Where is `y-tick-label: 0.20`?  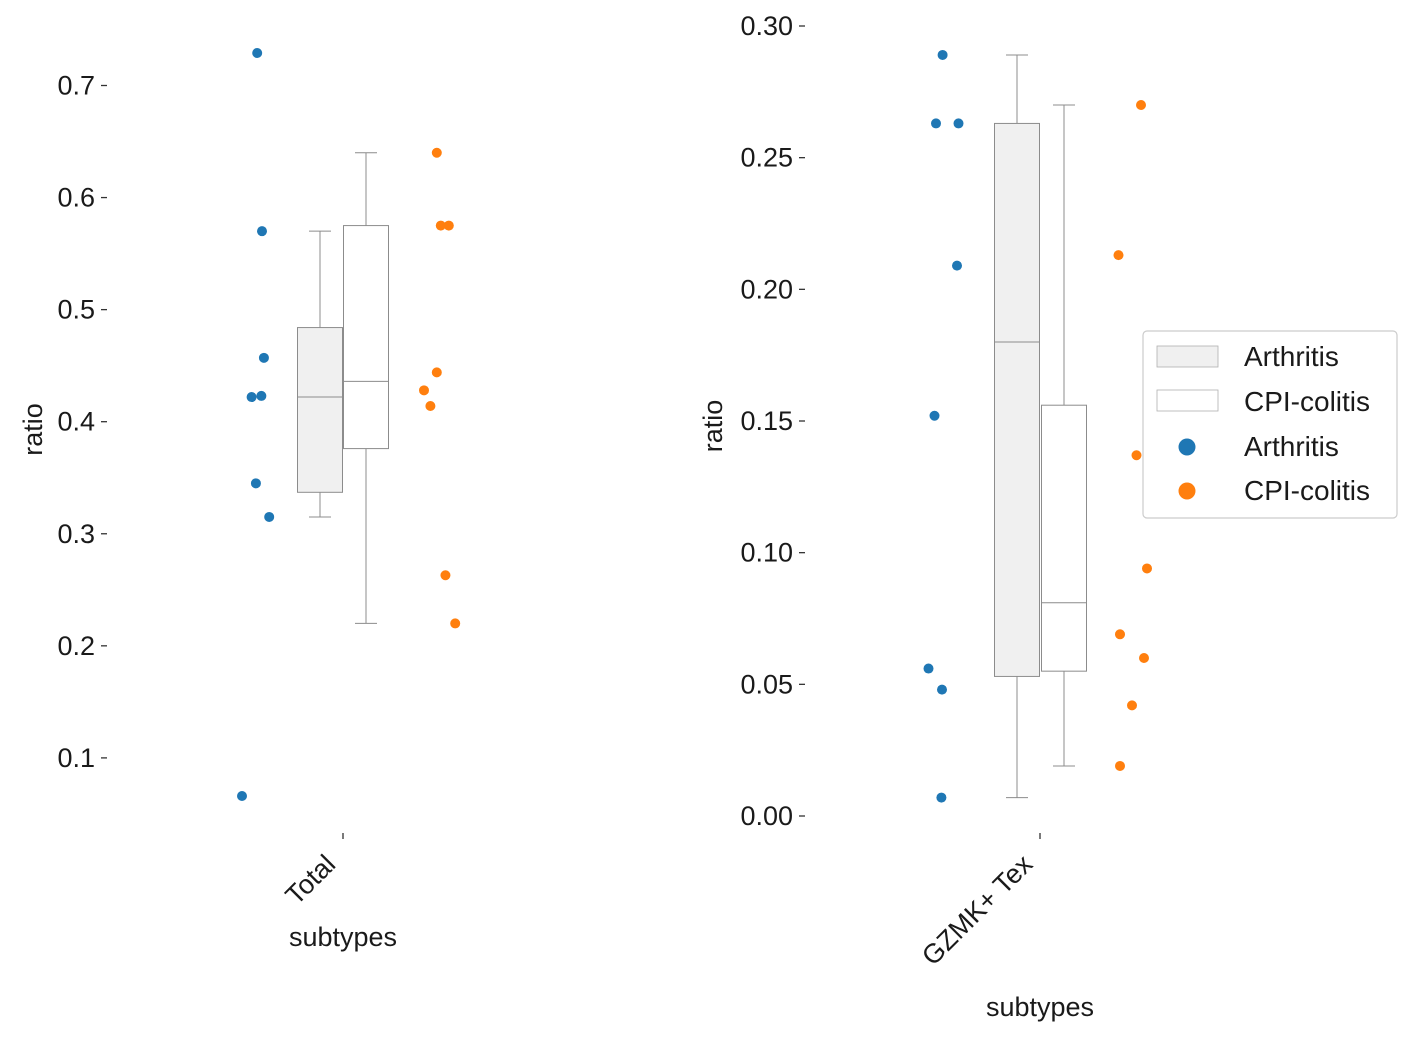
y-tick-label: 0.20 is located at coordinates (766, 289).